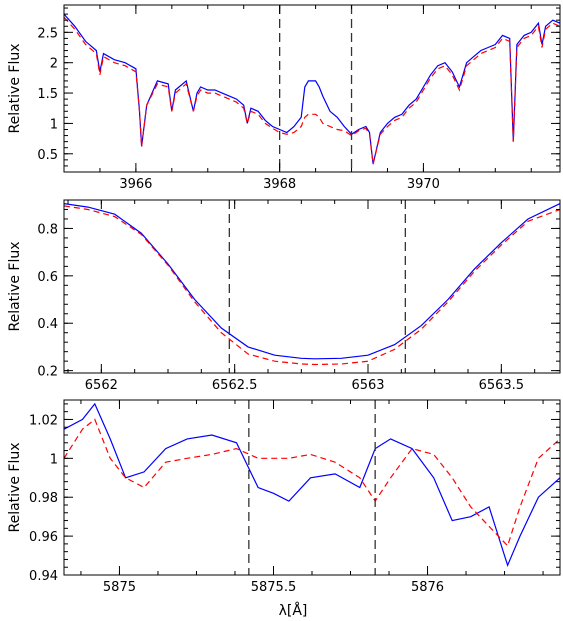  I want to click on x-tick-label: 3968, so click(279, 184).